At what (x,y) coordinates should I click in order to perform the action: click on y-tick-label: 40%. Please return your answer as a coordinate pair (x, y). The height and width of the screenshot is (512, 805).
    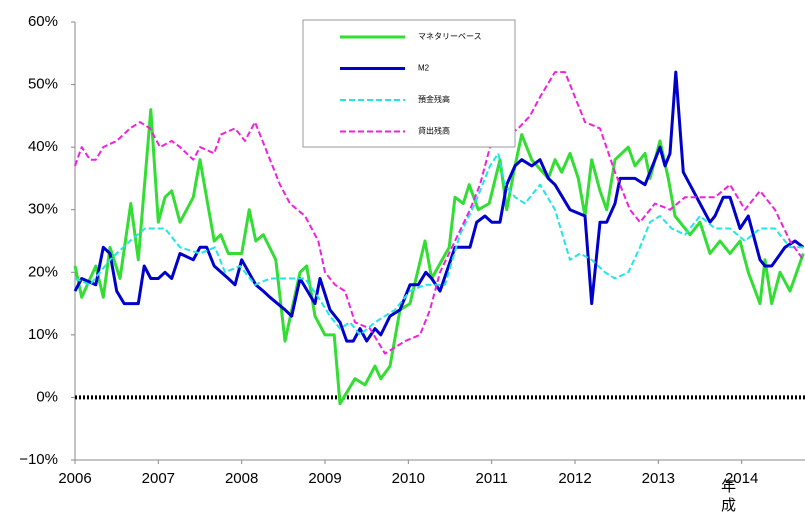
    Looking at the image, I should click on (43, 146).